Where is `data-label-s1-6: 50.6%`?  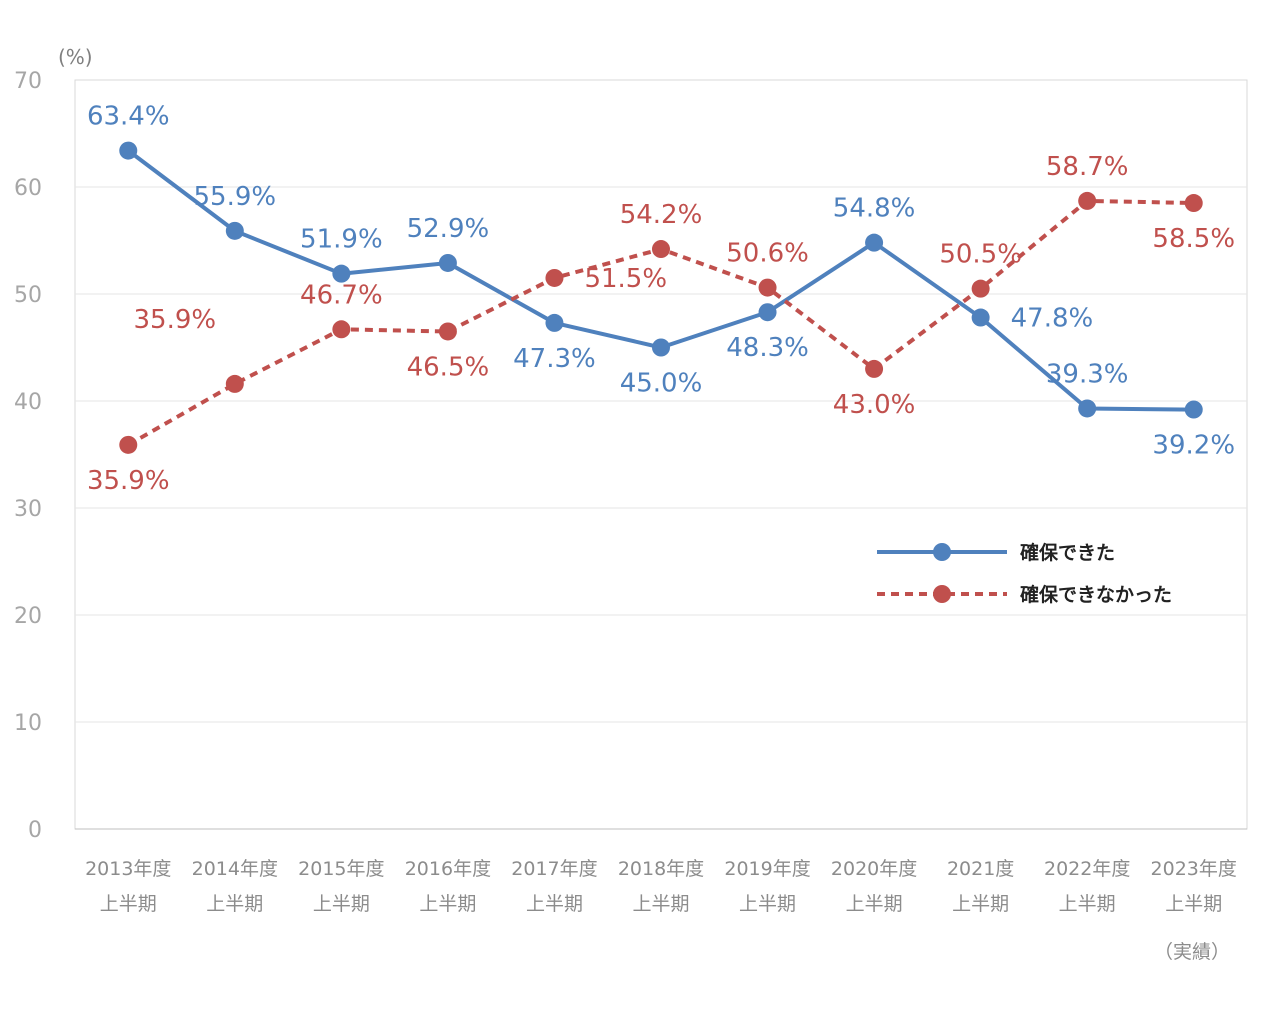
data-label-s1-6: 50.6% is located at coordinates (767, 254).